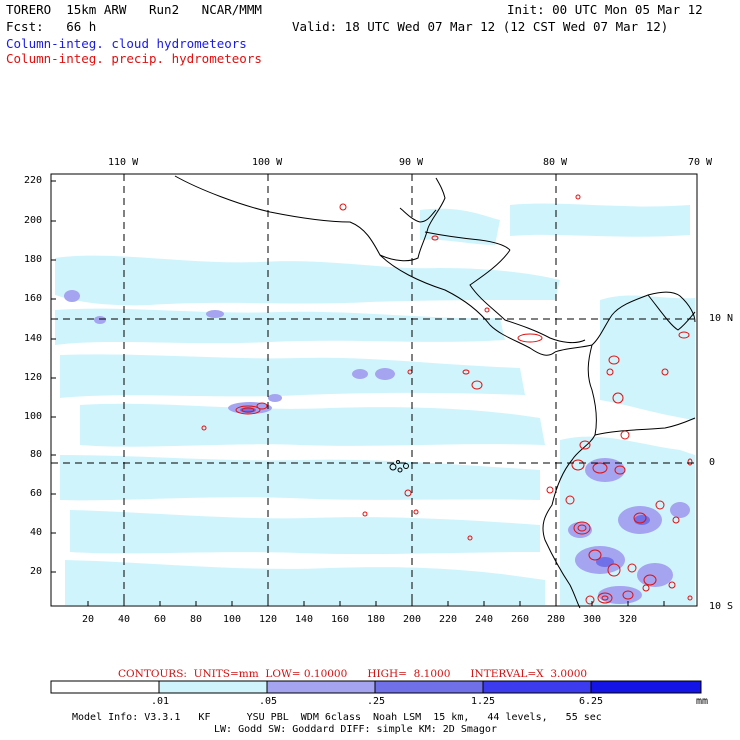 This screenshot has height=740, width=740. Describe the element at coordinates (702, 701) in the screenshot. I see `colorbar-units: mm` at that location.